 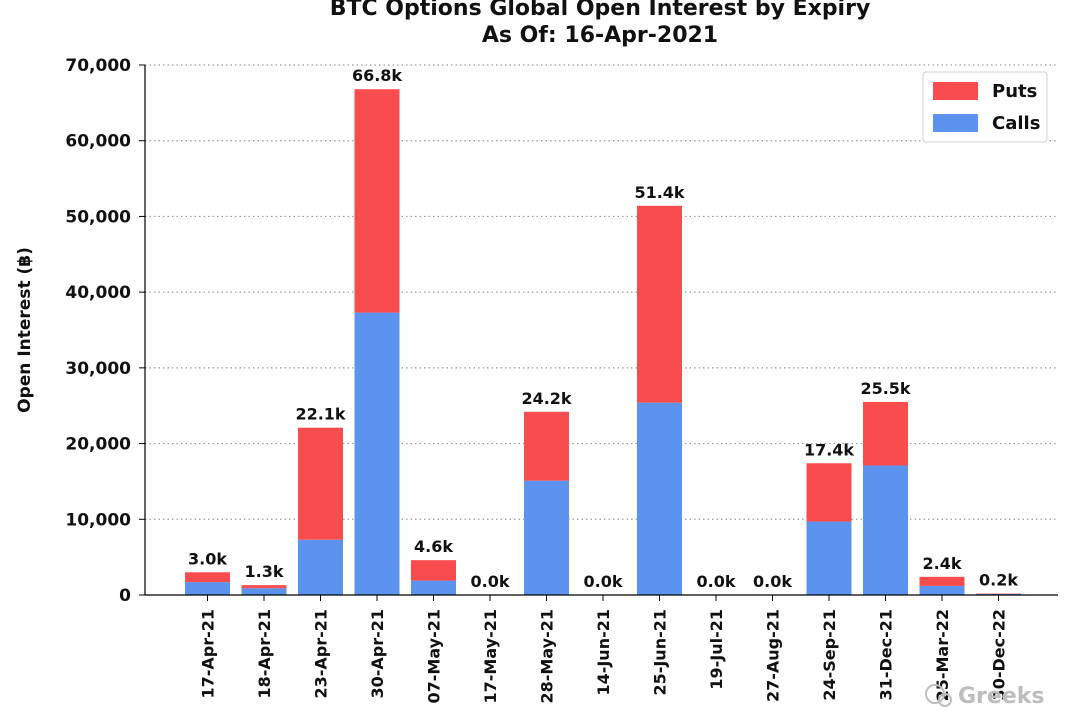 What do you see at coordinates (264, 571) in the screenshot?
I see `data-label: 1.3k` at bounding box center [264, 571].